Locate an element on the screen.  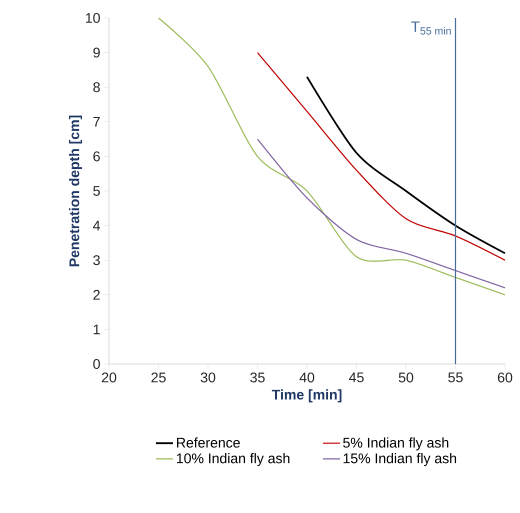
legend-label: 10% Indian fly ash is located at coordinates (233, 459).